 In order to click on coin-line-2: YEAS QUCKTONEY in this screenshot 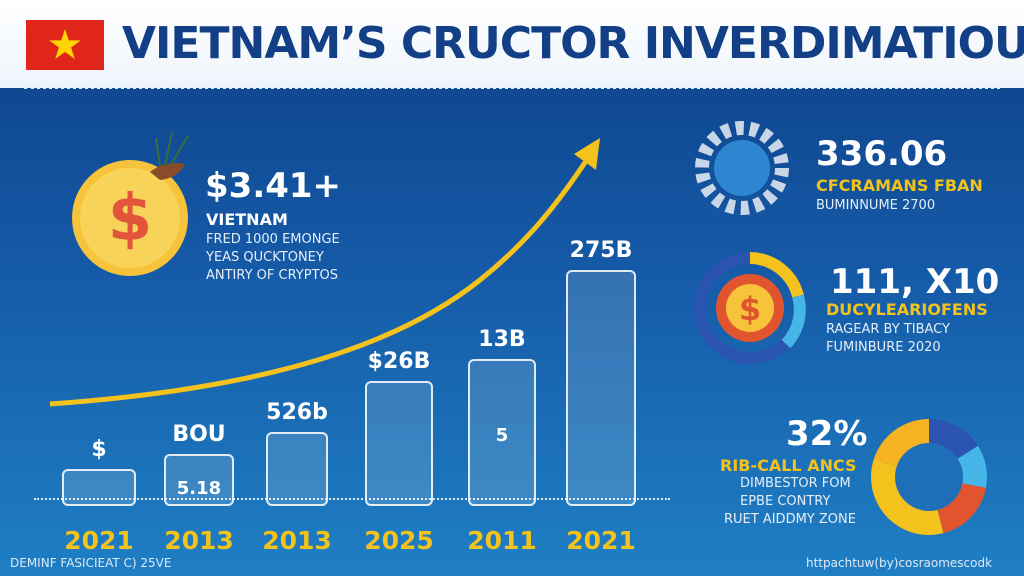, I will do `click(265, 257)`.